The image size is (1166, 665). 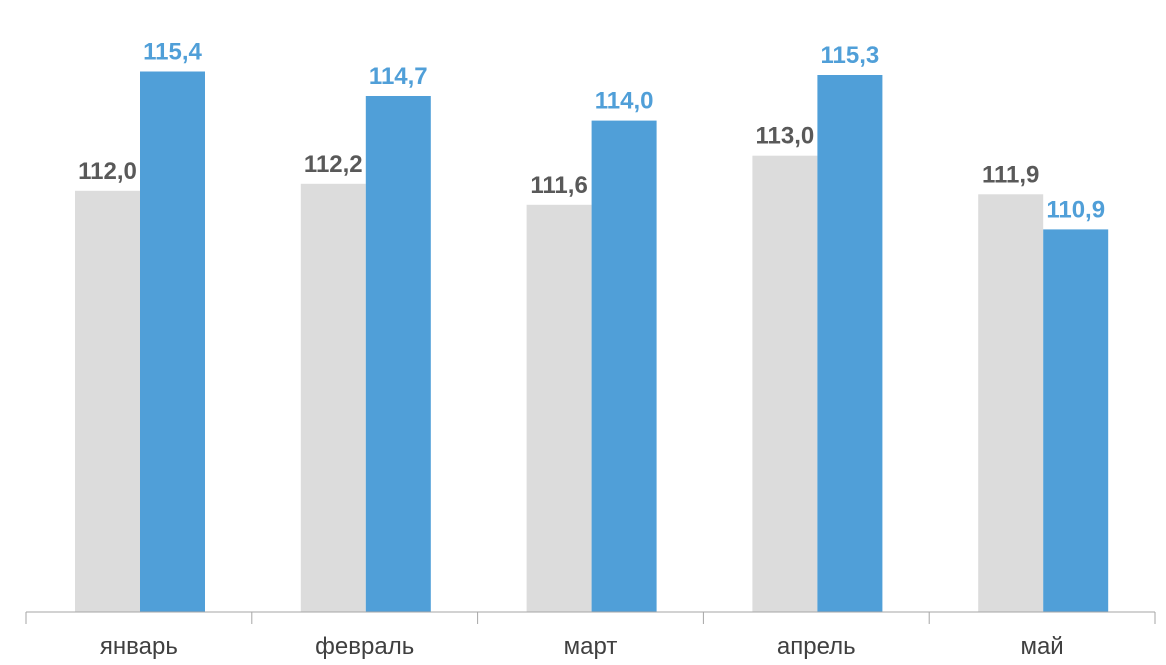 I want to click on x-tick-label-2: февраль, so click(x=364, y=646).